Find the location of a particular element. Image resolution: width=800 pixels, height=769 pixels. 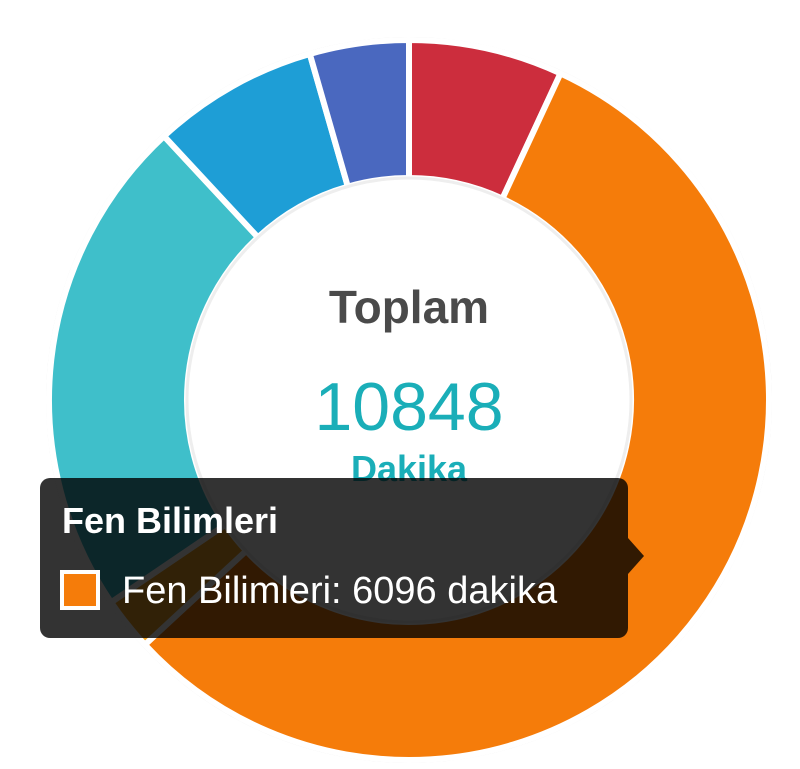

tooltip-color-swatch is located at coordinates (80, 590).